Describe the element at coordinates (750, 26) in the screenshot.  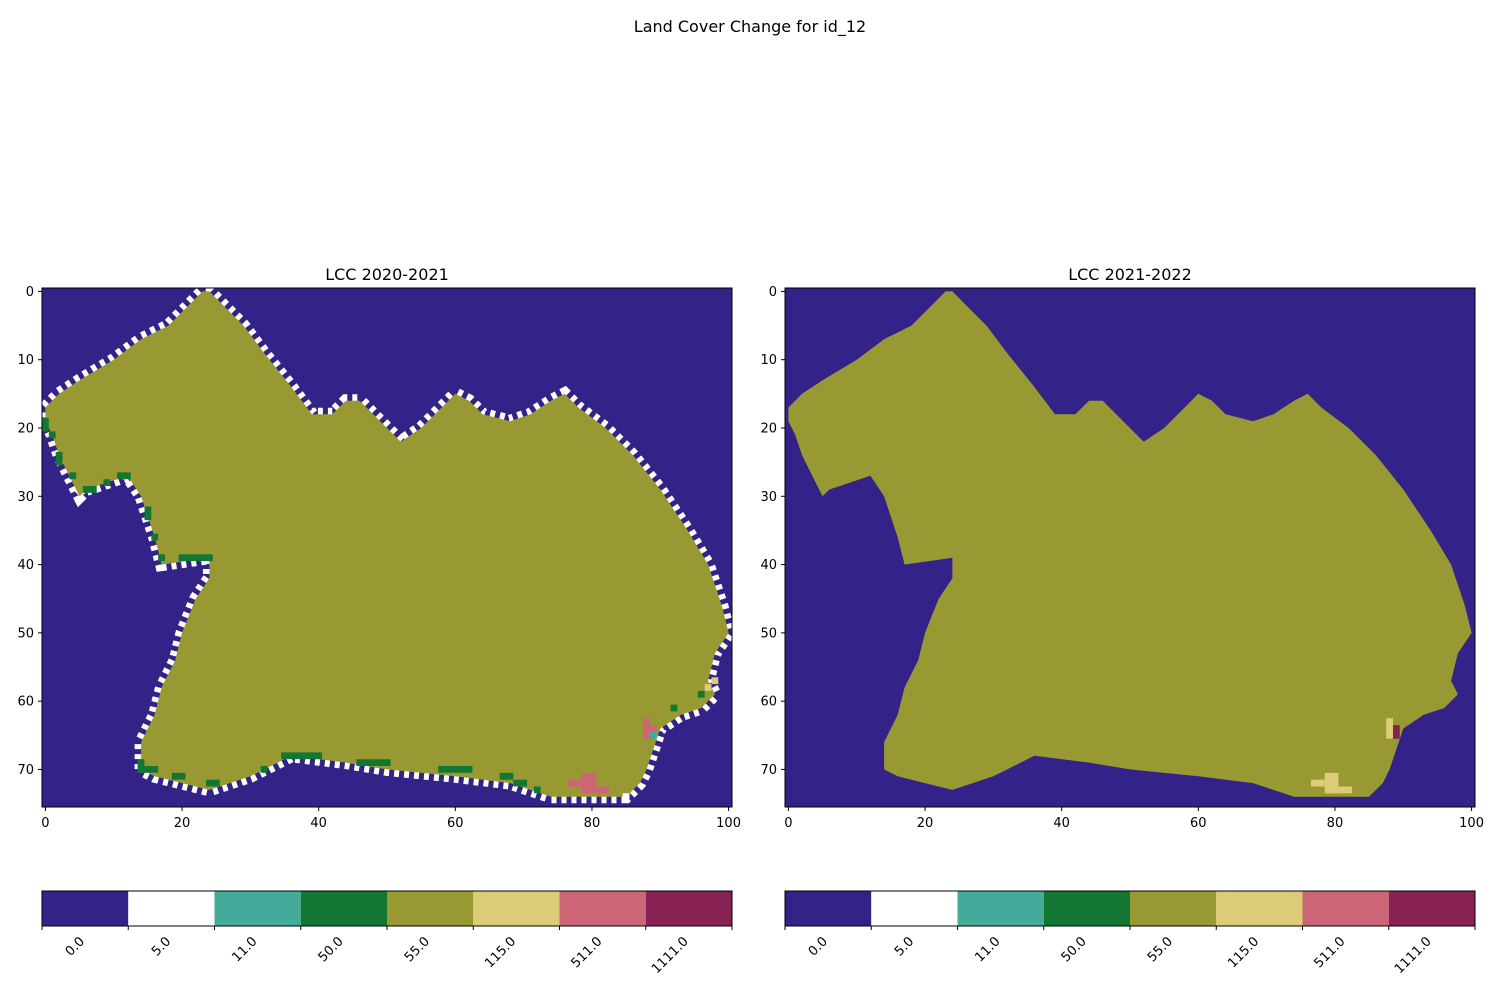
I see `figure-title: Land Cover Change for id_12` at that location.